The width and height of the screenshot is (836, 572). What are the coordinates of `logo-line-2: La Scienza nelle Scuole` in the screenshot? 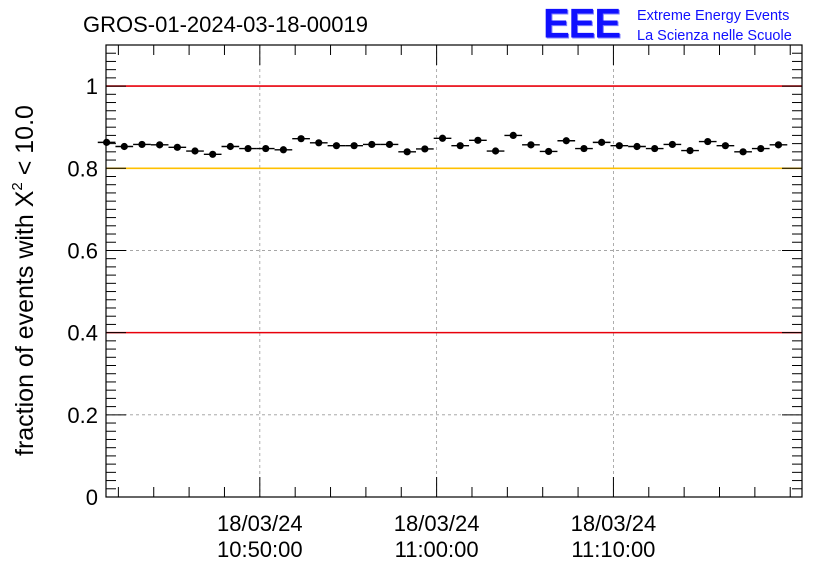 It's located at (714, 36).